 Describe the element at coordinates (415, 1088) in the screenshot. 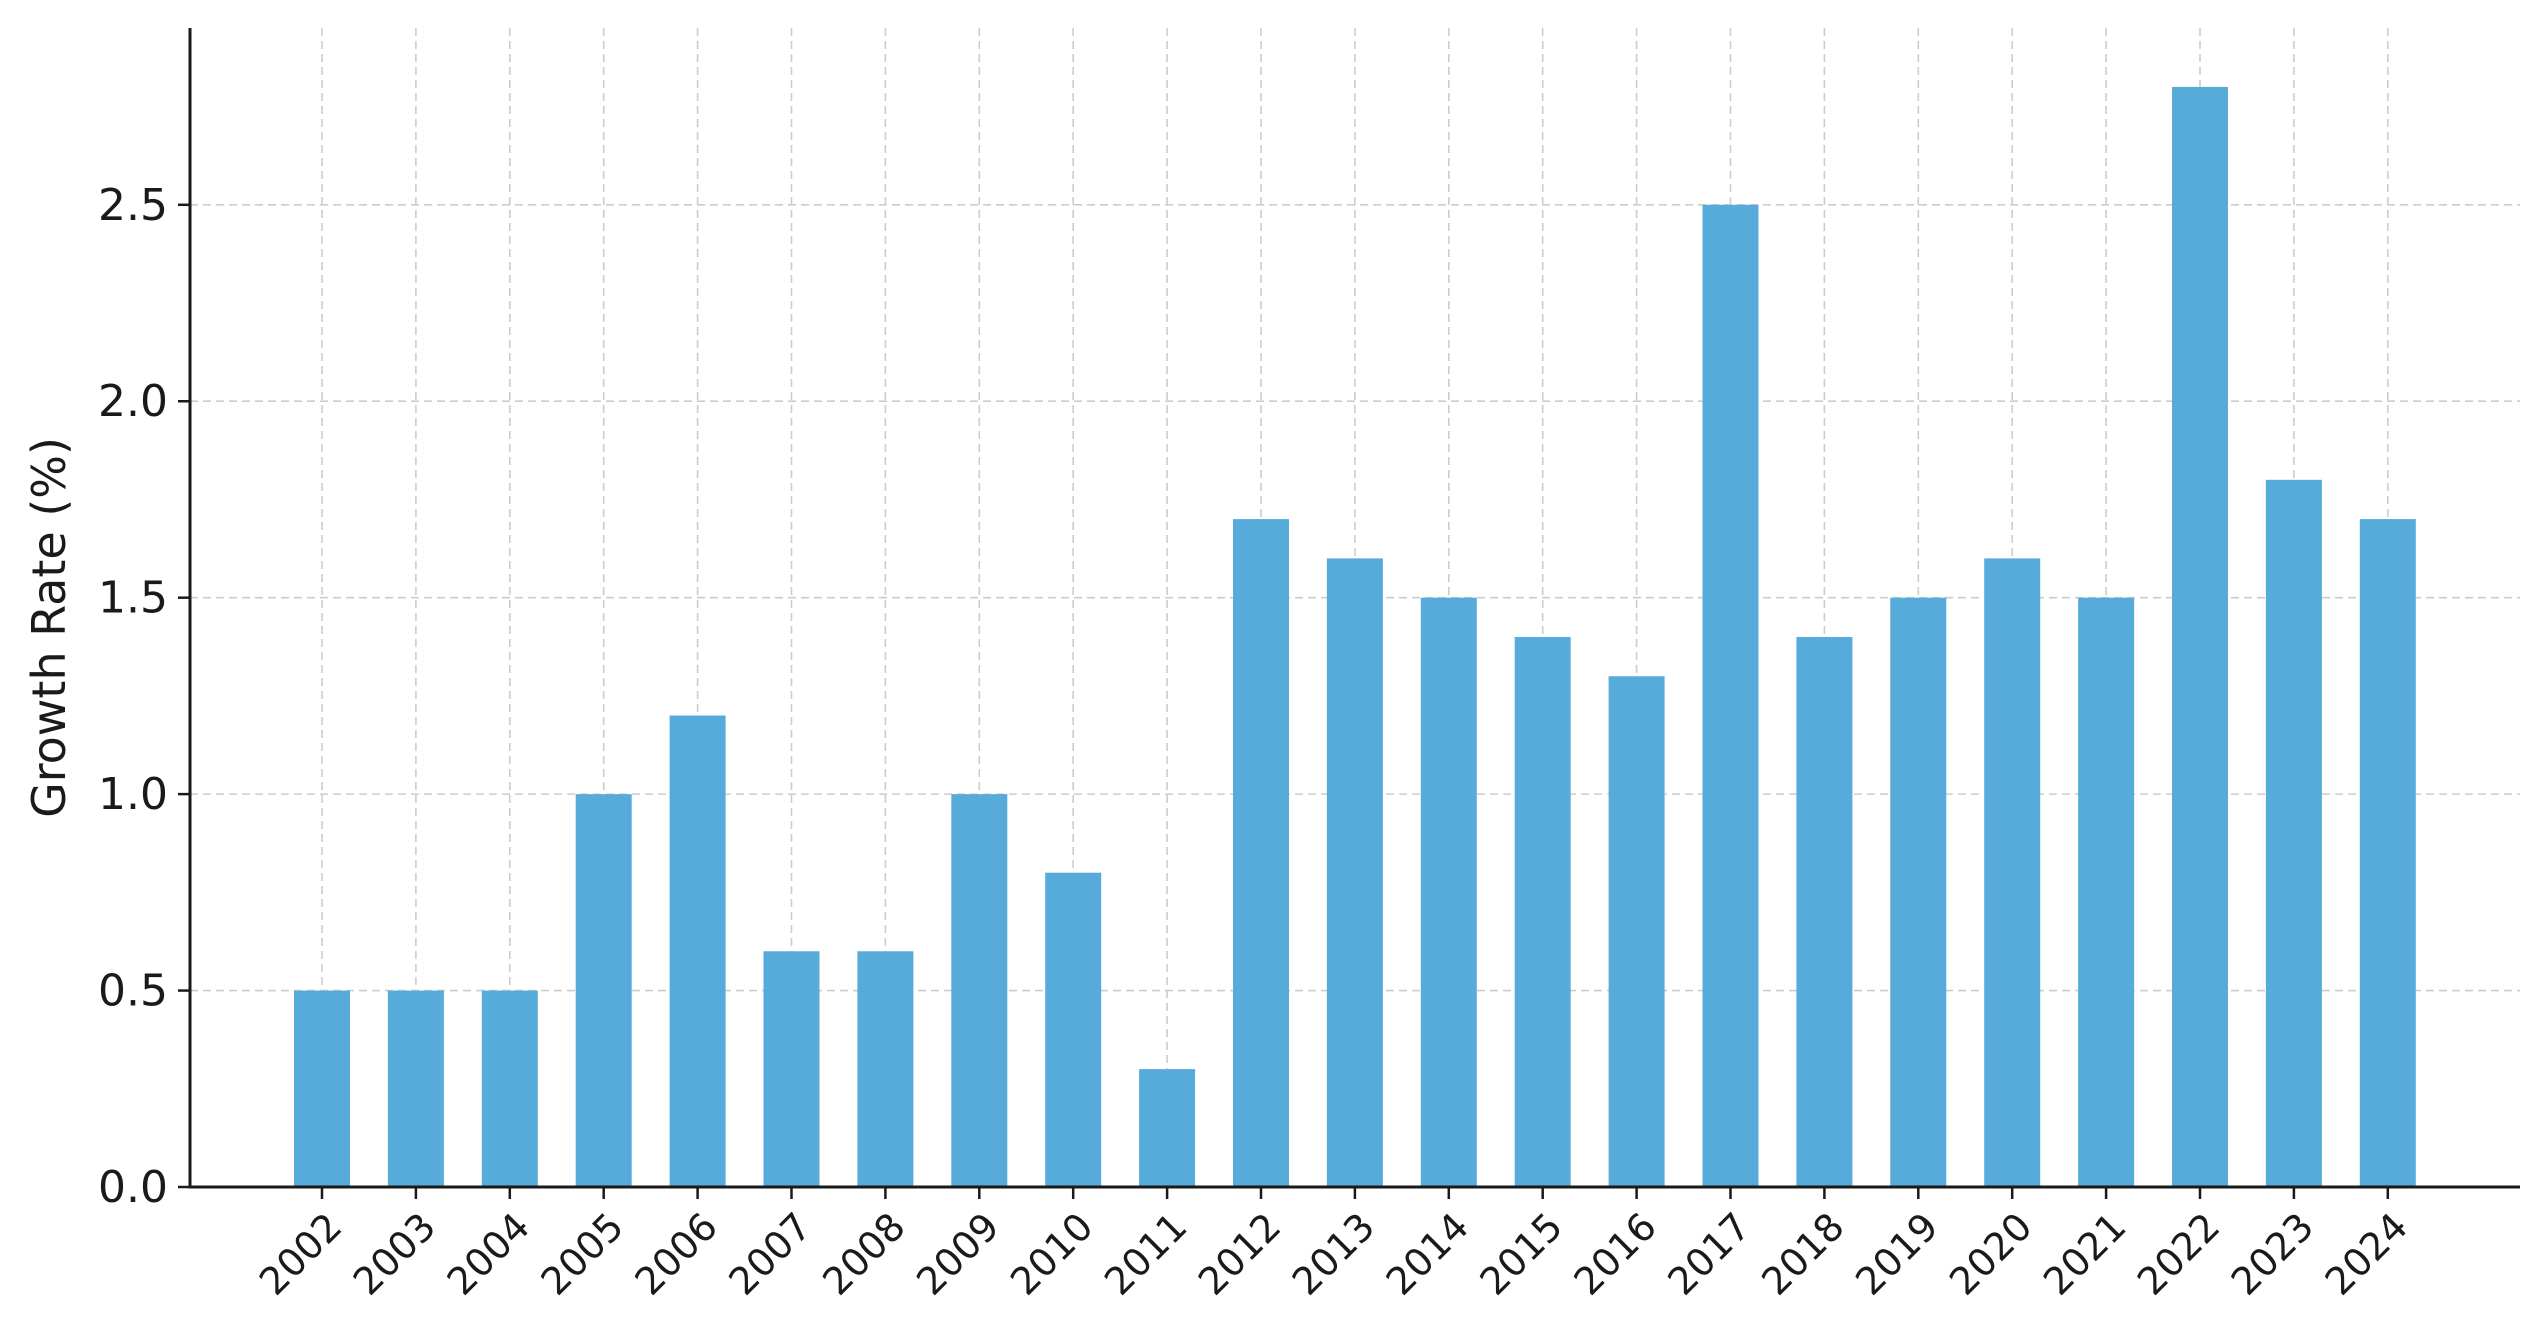

I see `bar-2003` at that location.